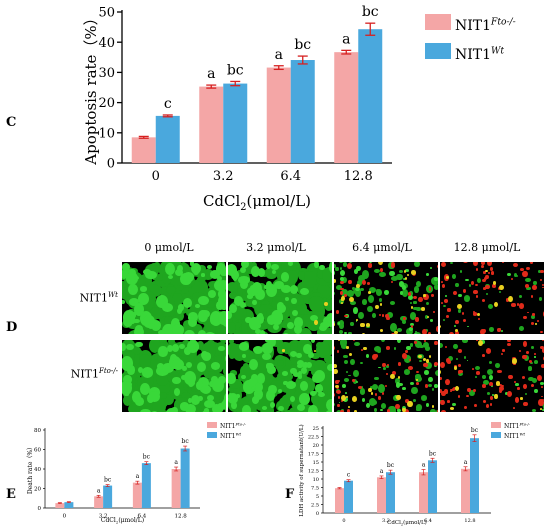  Describe the element at coordinates (358, 176) in the screenshot. I see `chart-c-x-tick-label: 12.8` at that location.